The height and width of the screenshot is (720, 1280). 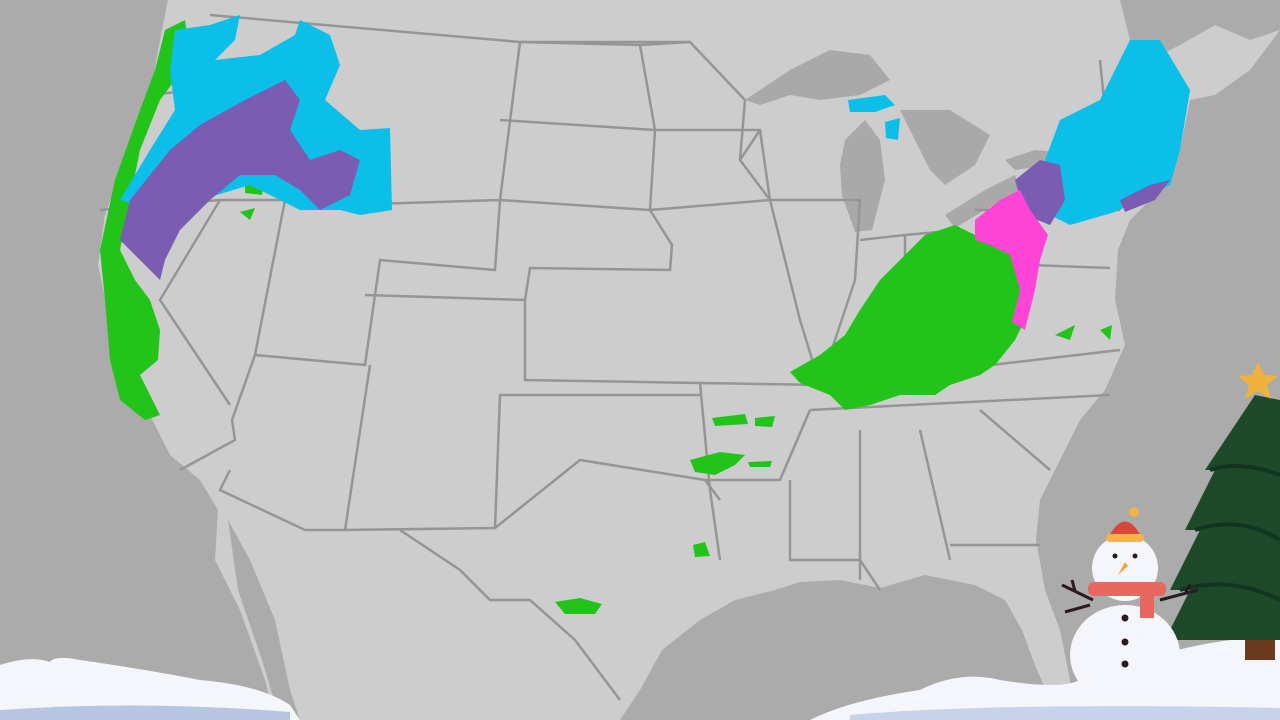 I want to click on lake-michigan, so click(x=862, y=176).